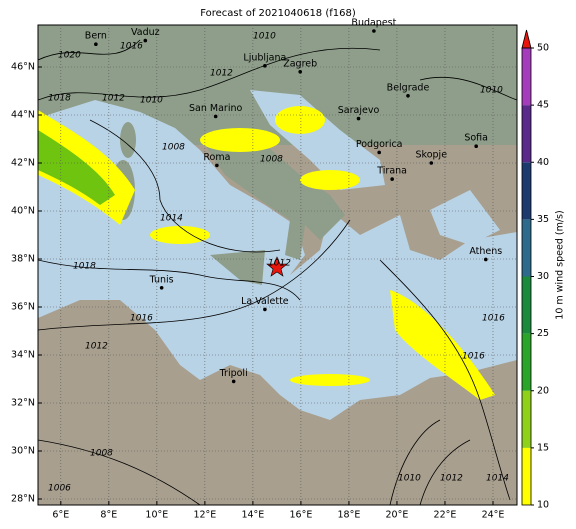 The height and width of the screenshot is (529, 576). What do you see at coordinates (373, 23) in the screenshot?
I see `city-label: Budapest` at bounding box center [373, 23].